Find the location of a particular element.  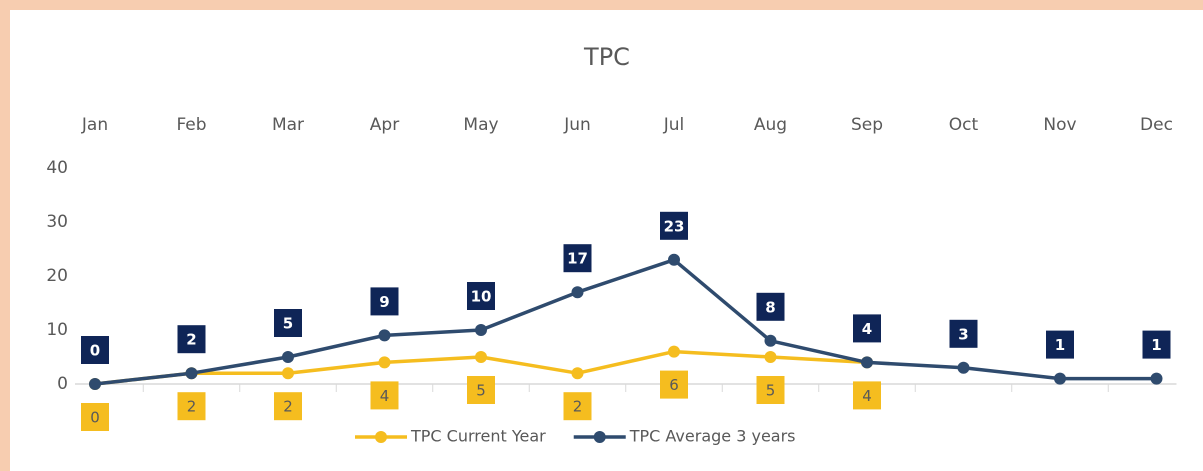

x-tick-label: Aug is located at coordinates (770, 125).